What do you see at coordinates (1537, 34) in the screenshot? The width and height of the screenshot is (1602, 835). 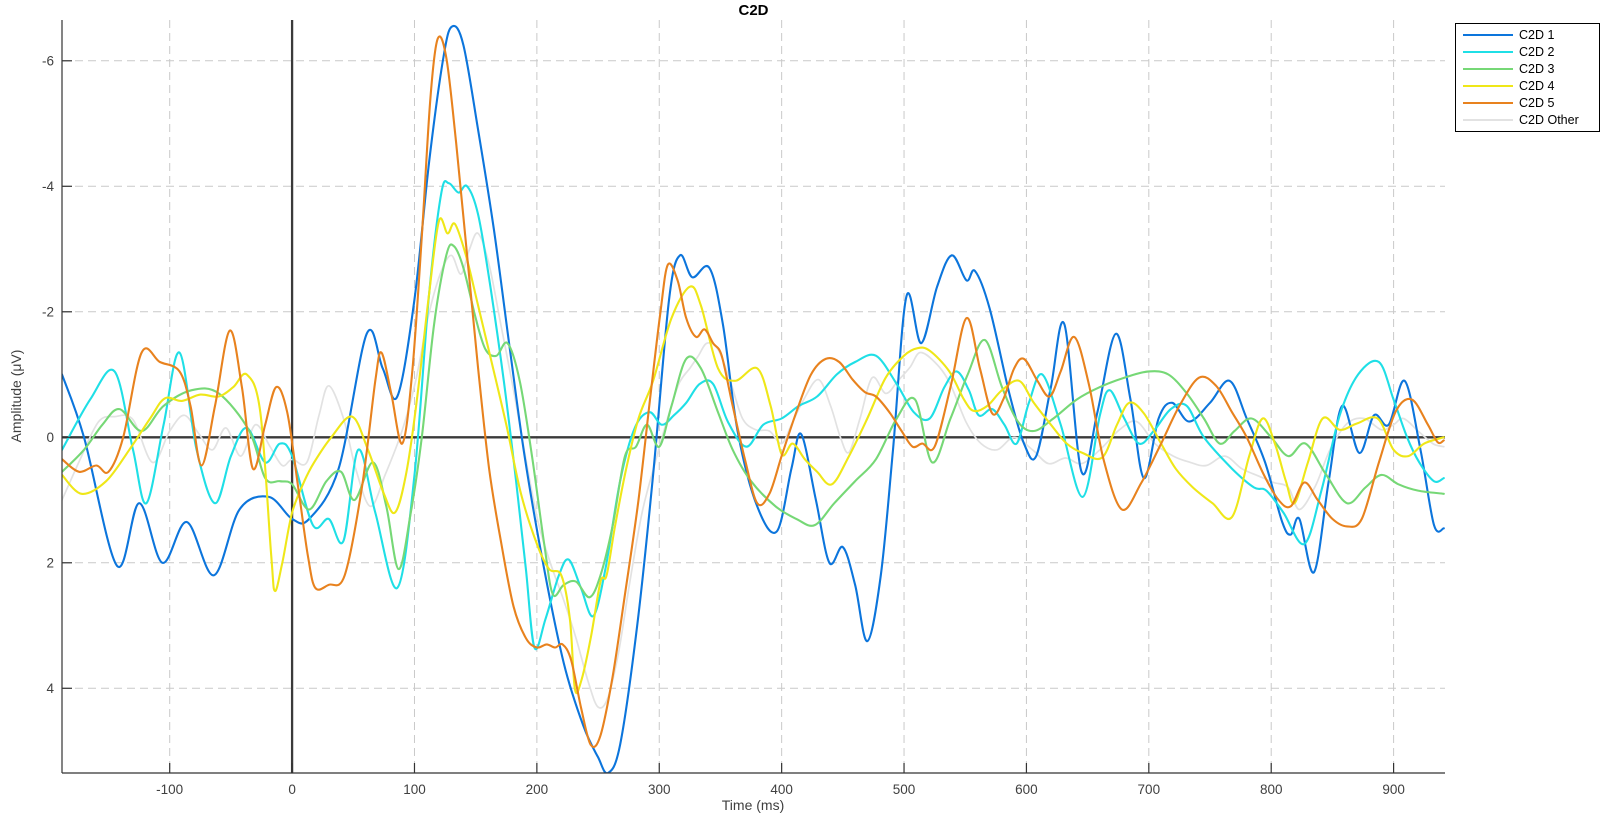 I see `legend-label: C2D 1` at bounding box center [1537, 34].